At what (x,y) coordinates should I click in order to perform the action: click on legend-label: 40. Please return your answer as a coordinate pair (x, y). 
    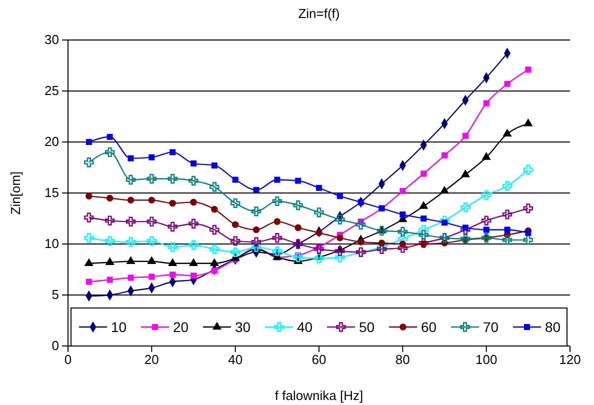
    Looking at the image, I should click on (305, 327).